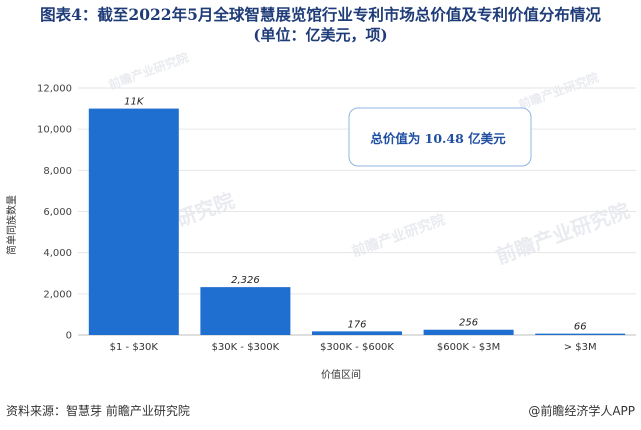 This screenshot has width=641, height=430. I want to click on y-axis-label: 简单同族数量, so click(11, 225).